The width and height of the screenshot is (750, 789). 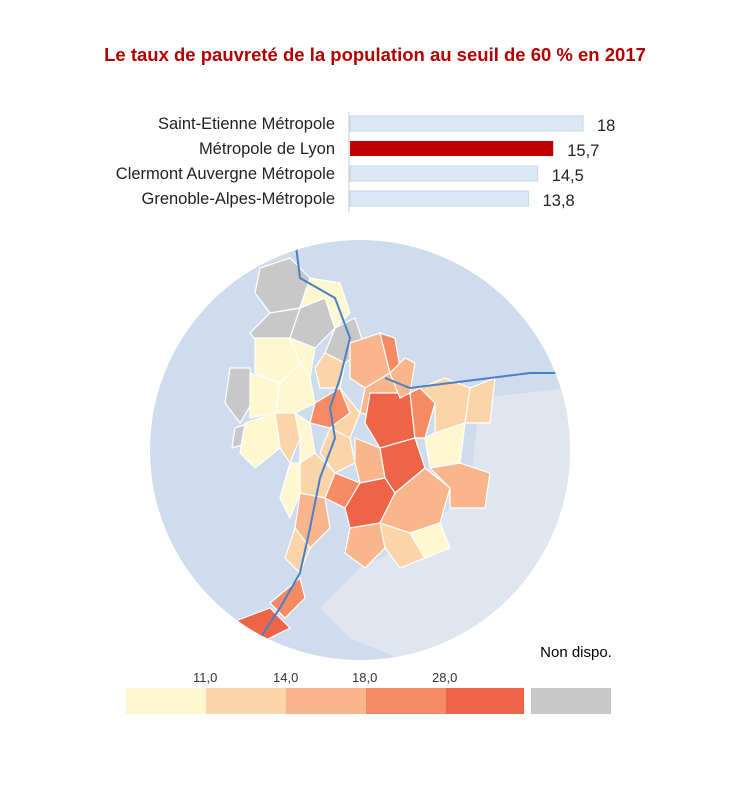 What do you see at coordinates (295, 353) in the screenshot?
I see `map-nodata-areas` at bounding box center [295, 353].